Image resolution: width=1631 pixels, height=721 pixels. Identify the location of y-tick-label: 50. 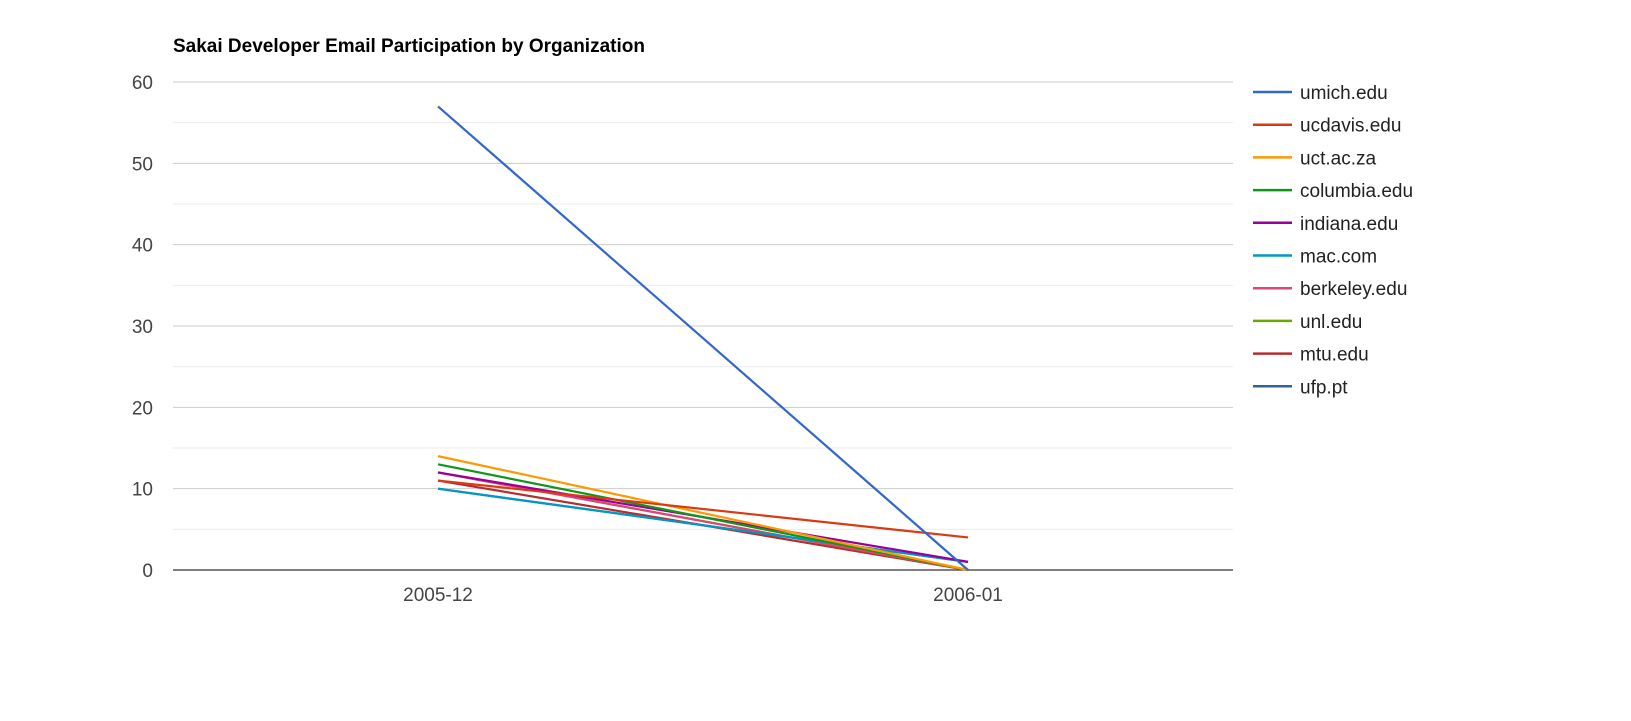
(142, 164).